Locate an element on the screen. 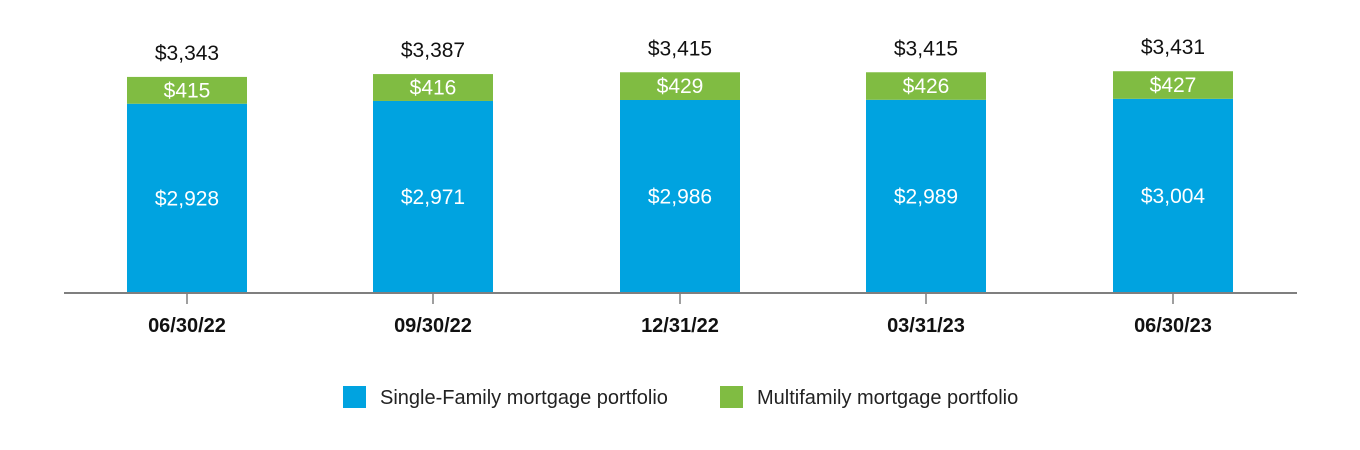  multifamily-bar-12/31/22 is located at coordinates (680, 86).